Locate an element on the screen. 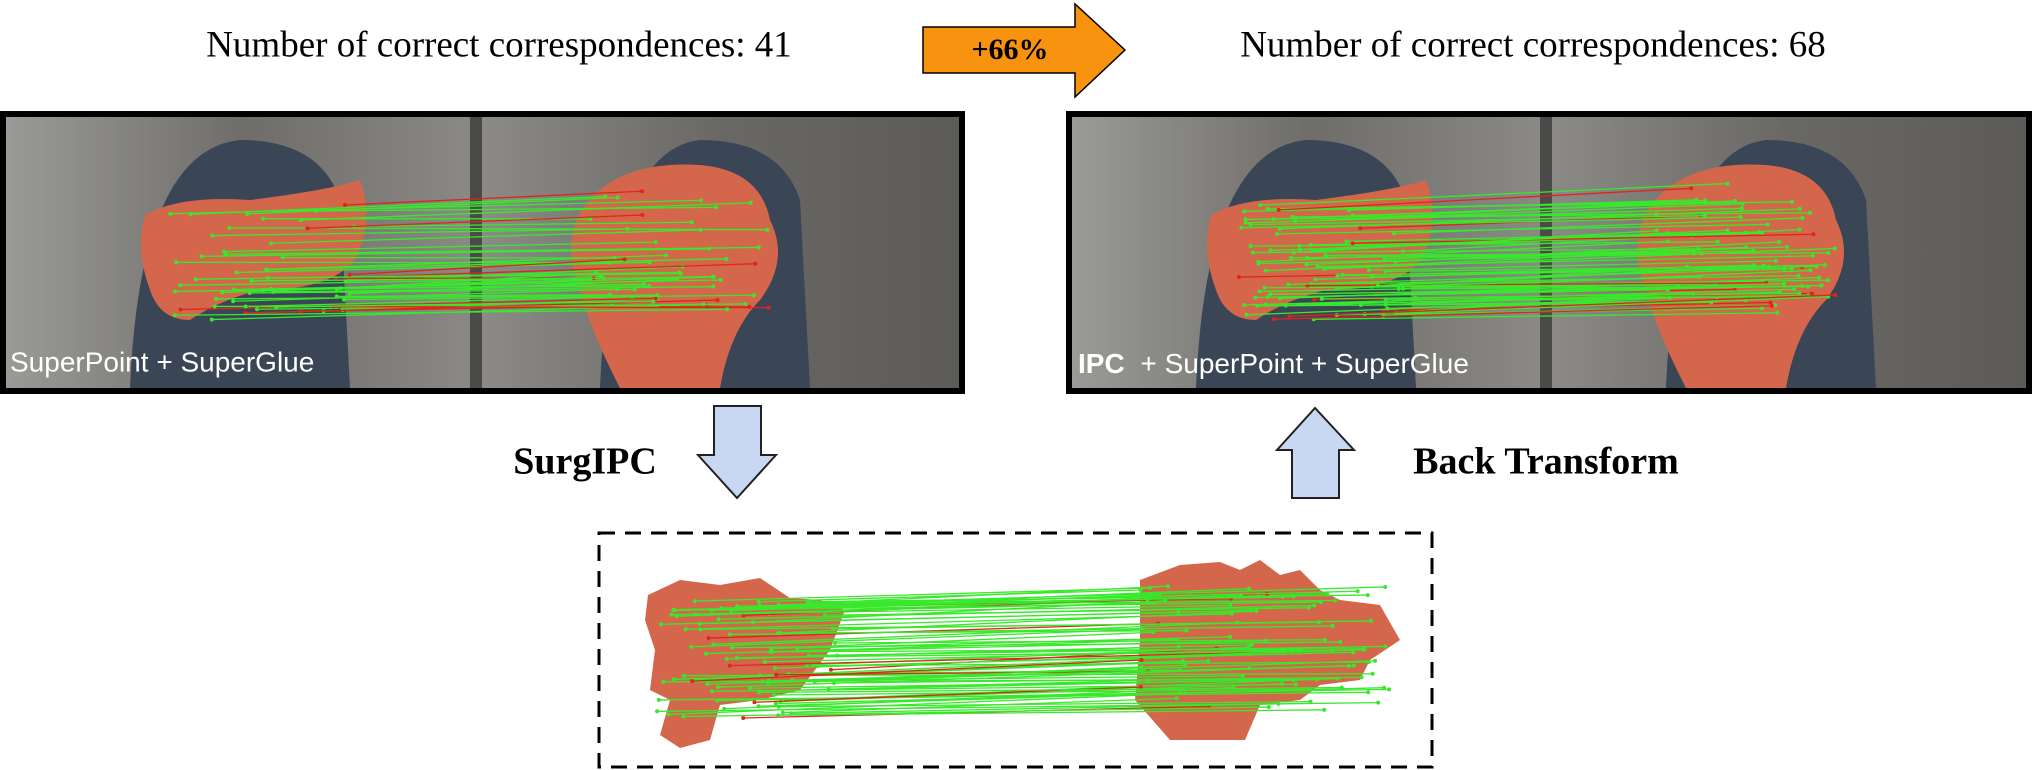  label-rest: + SuperPoint + SuperGlue is located at coordinates (1304, 363).